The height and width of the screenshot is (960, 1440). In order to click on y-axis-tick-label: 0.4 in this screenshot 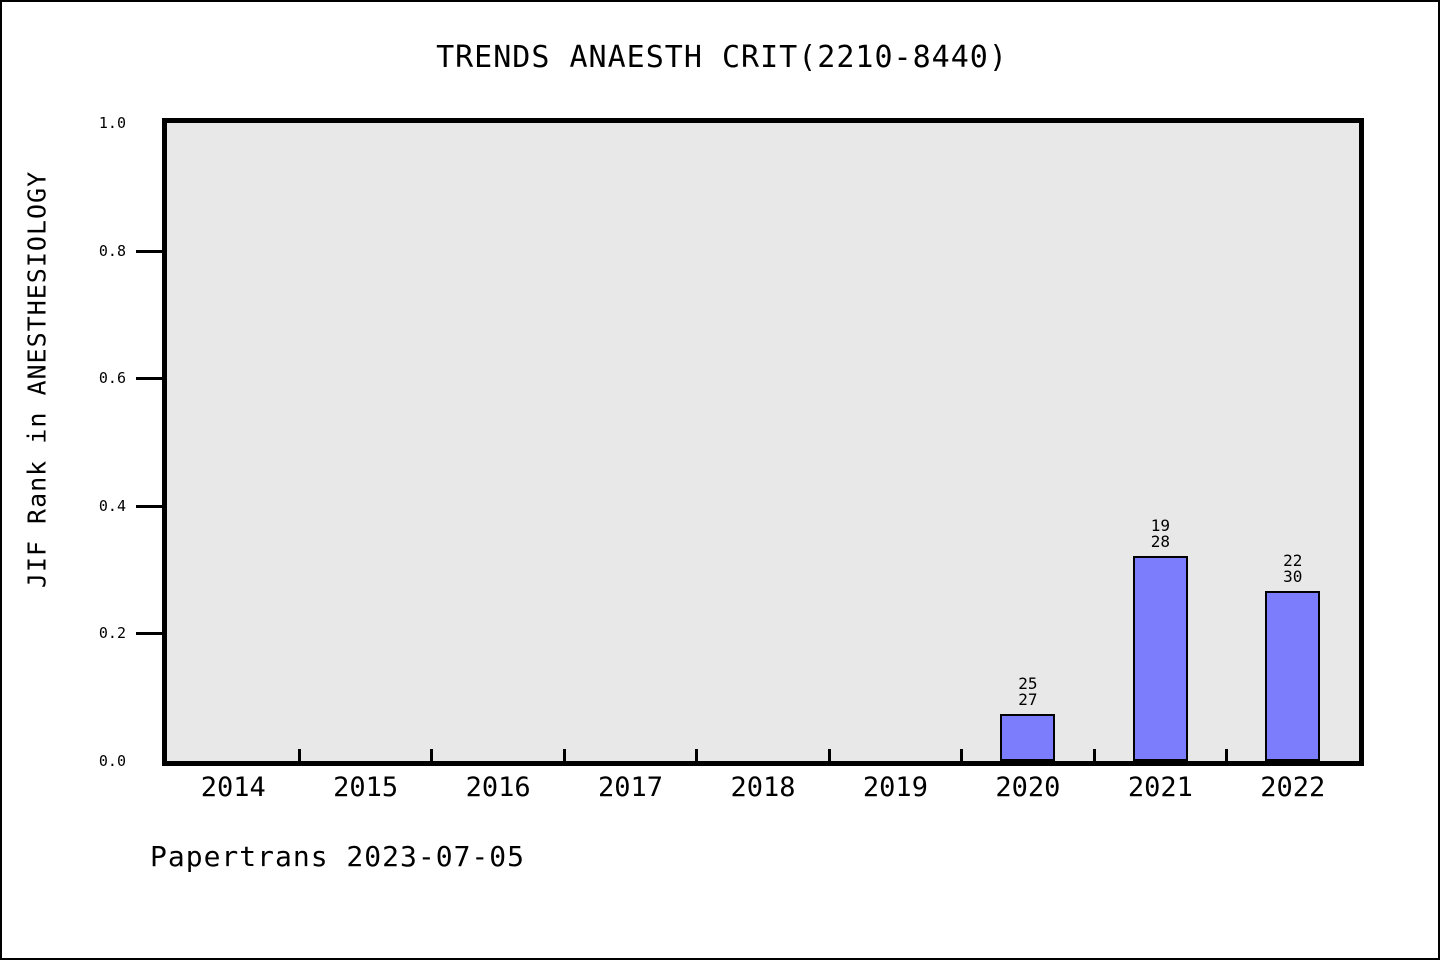, I will do `click(112, 505)`.